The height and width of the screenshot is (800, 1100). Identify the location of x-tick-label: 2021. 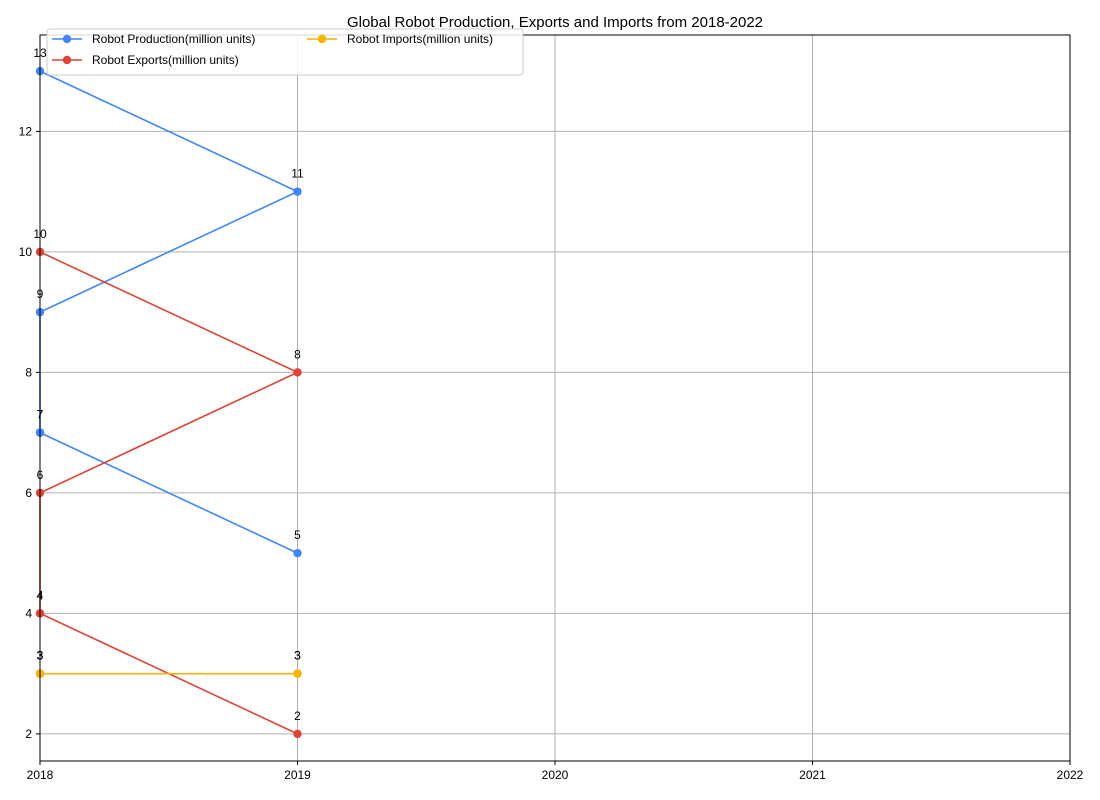
(812, 775).